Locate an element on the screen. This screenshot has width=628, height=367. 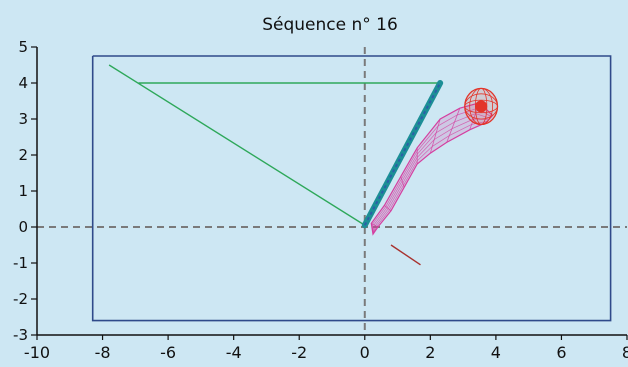
series-band-highlight is located at coordinates (402, 154).